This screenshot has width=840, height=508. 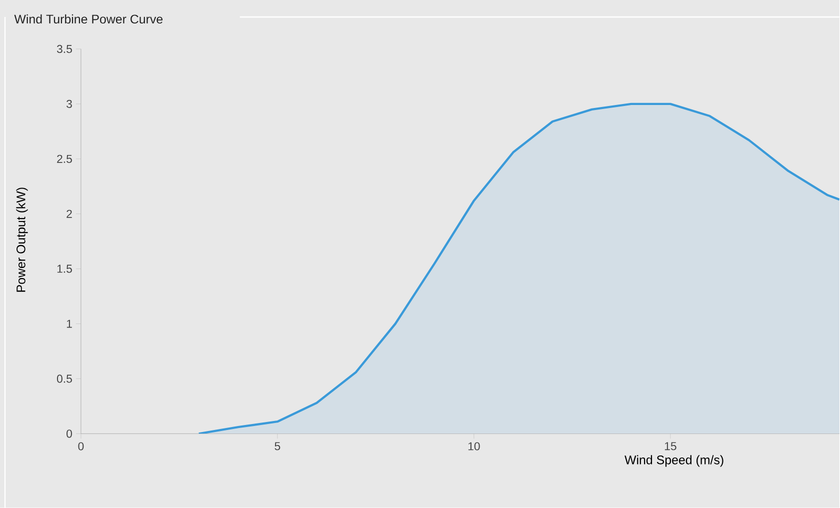 What do you see at coordinates (64, 378) in the screenshot?
I see `y-tick-label: 0.5` at bounding box center [64, 378].